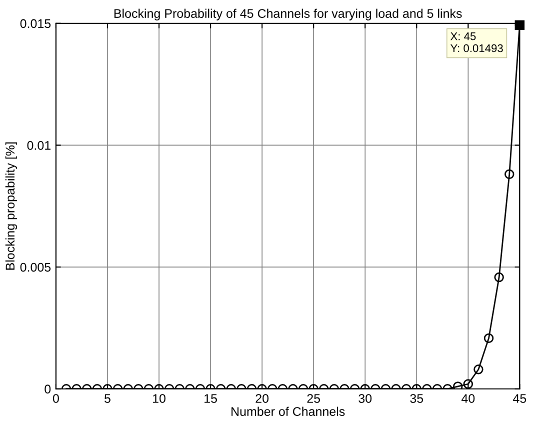 The height and width of the screenshot is (425, 533). I want to click on x-tick-label: 35, so click(417, 398).